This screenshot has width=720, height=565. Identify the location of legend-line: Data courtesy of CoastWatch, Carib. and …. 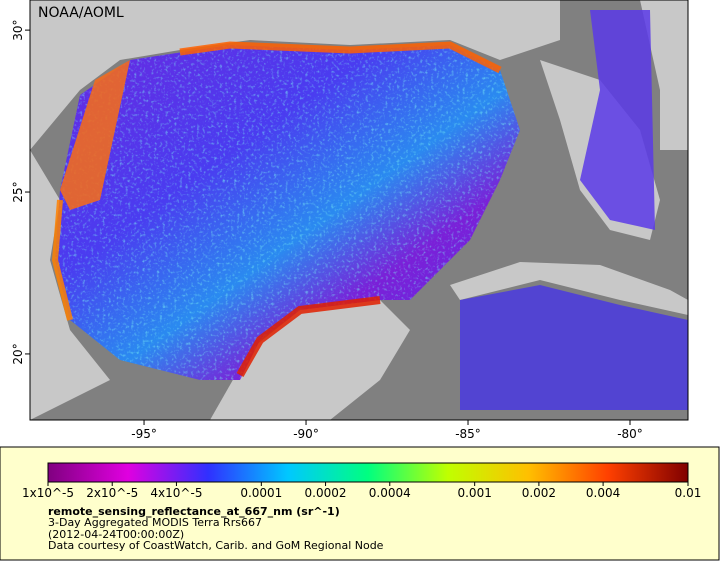
(216, 545).